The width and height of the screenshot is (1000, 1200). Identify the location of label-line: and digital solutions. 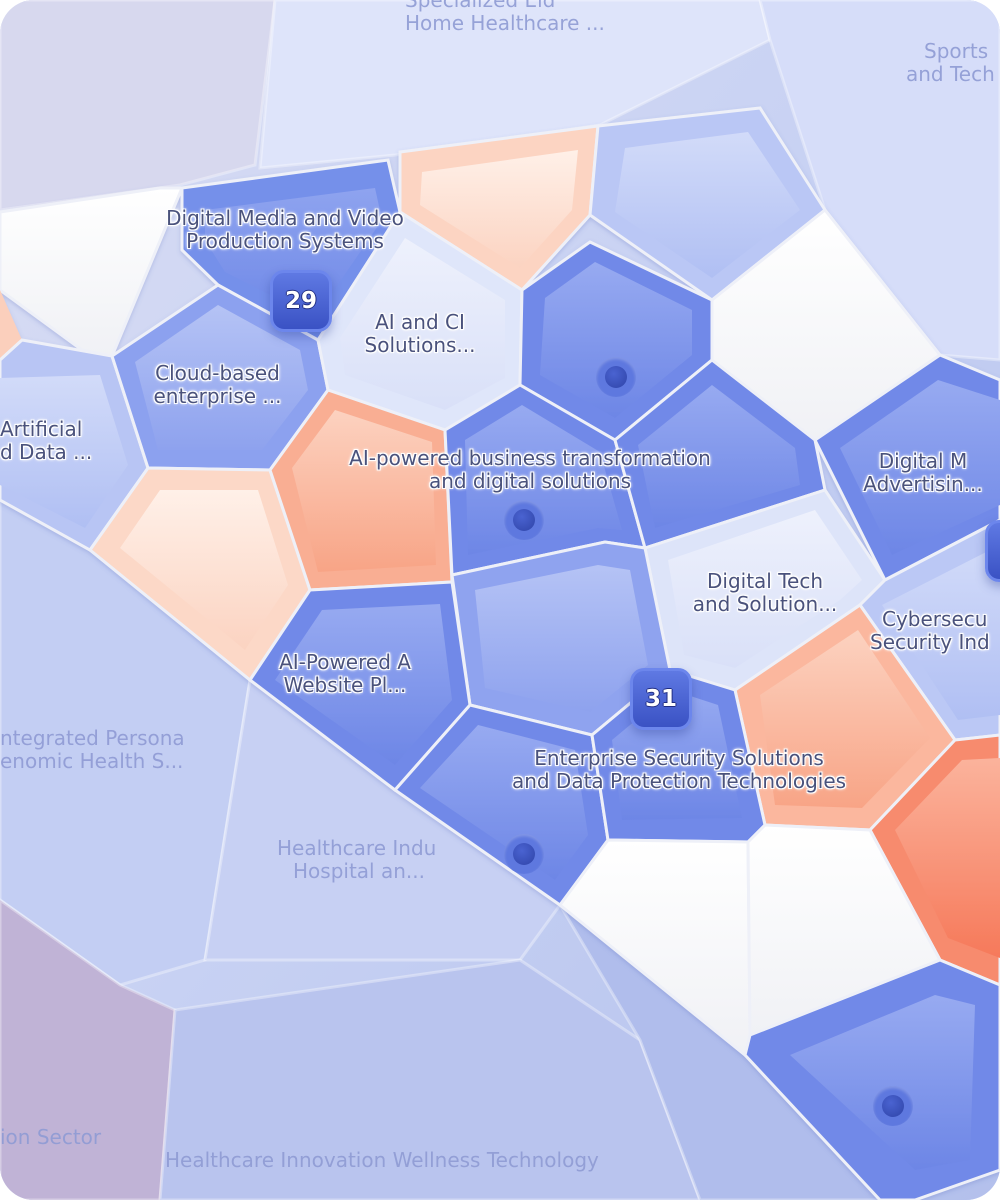
(530, 481).